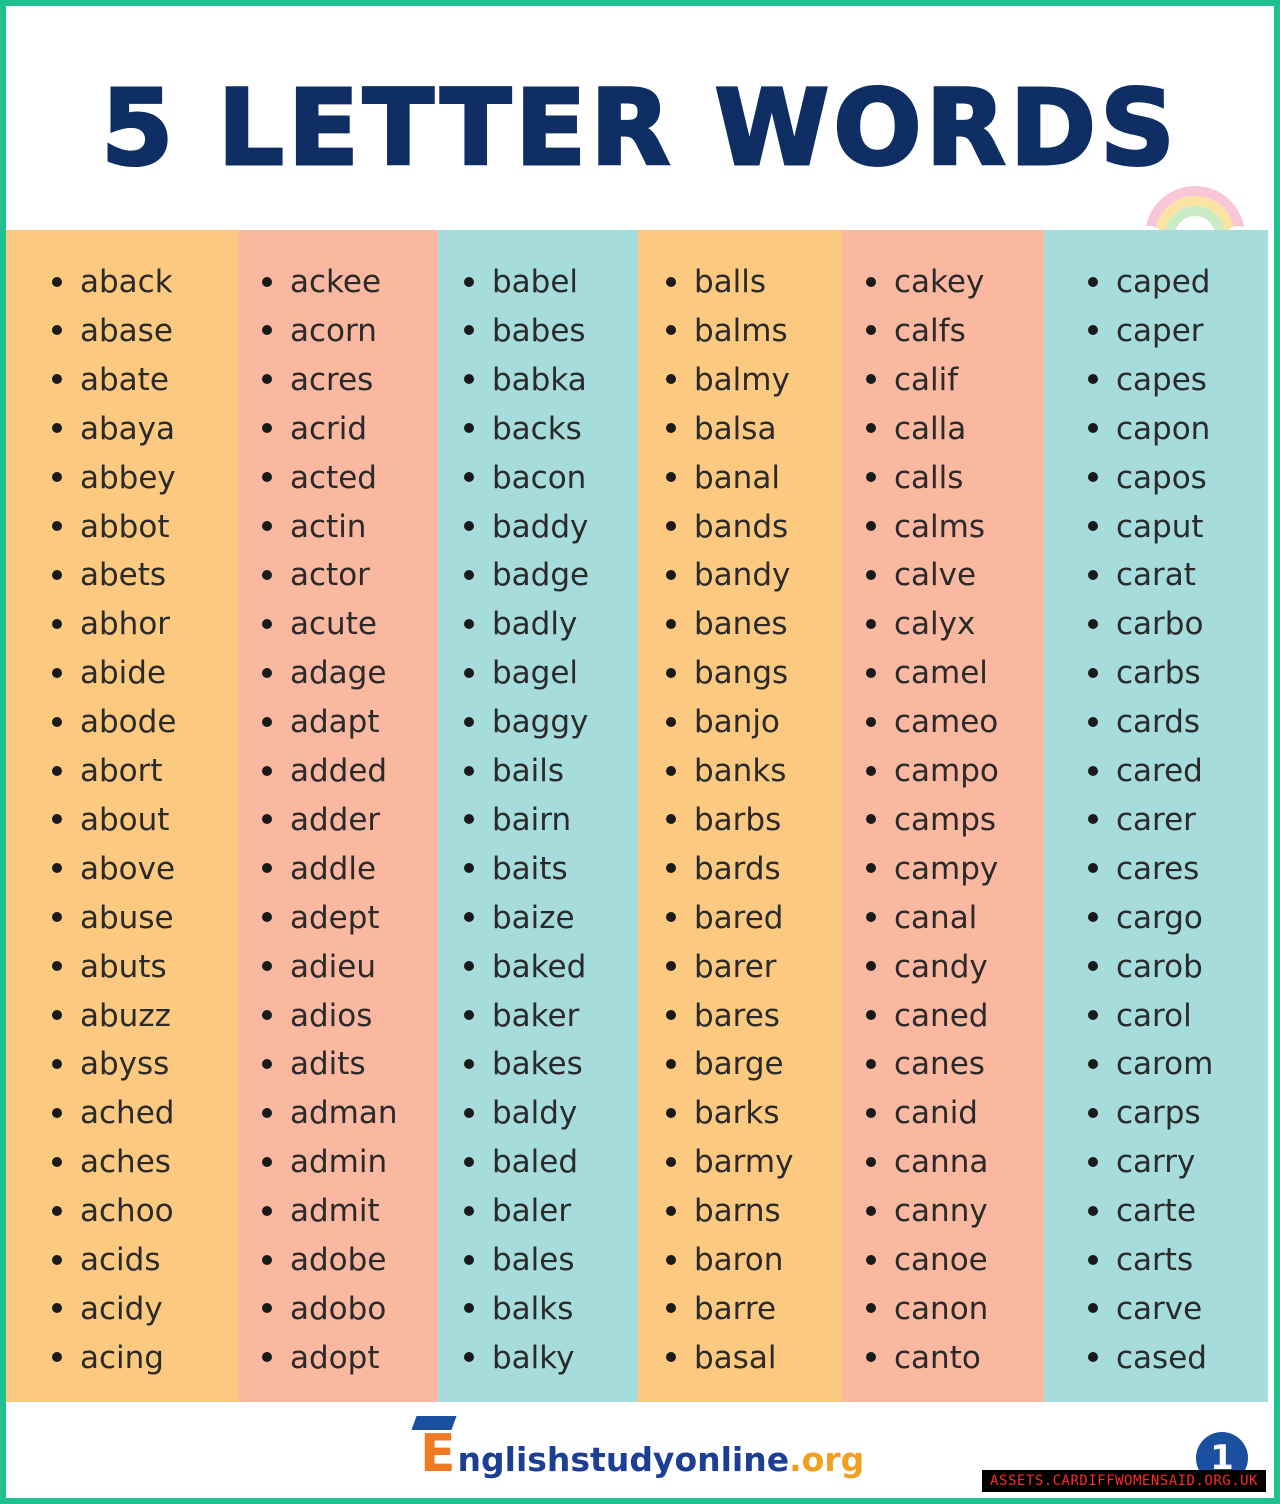 The image size is (1280, 1504). Describe the element at coordinates (127, 1211) in the screenshot. I see `word-text: achoo` at that location.